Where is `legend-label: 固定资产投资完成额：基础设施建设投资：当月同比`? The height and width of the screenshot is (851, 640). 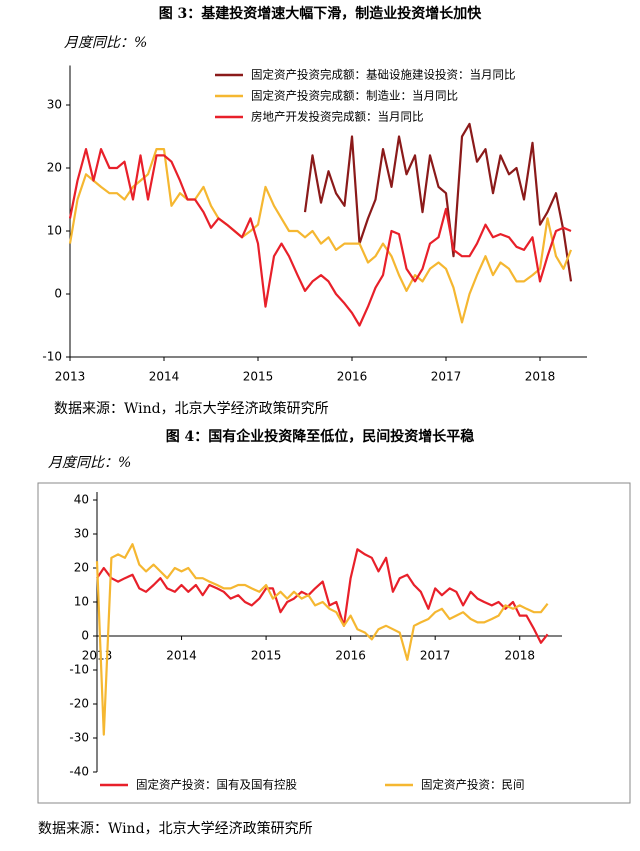
legend-label: 固定资产投资完成额：基础设施建设投资：当月同比 is located at coordinates (383, 75).